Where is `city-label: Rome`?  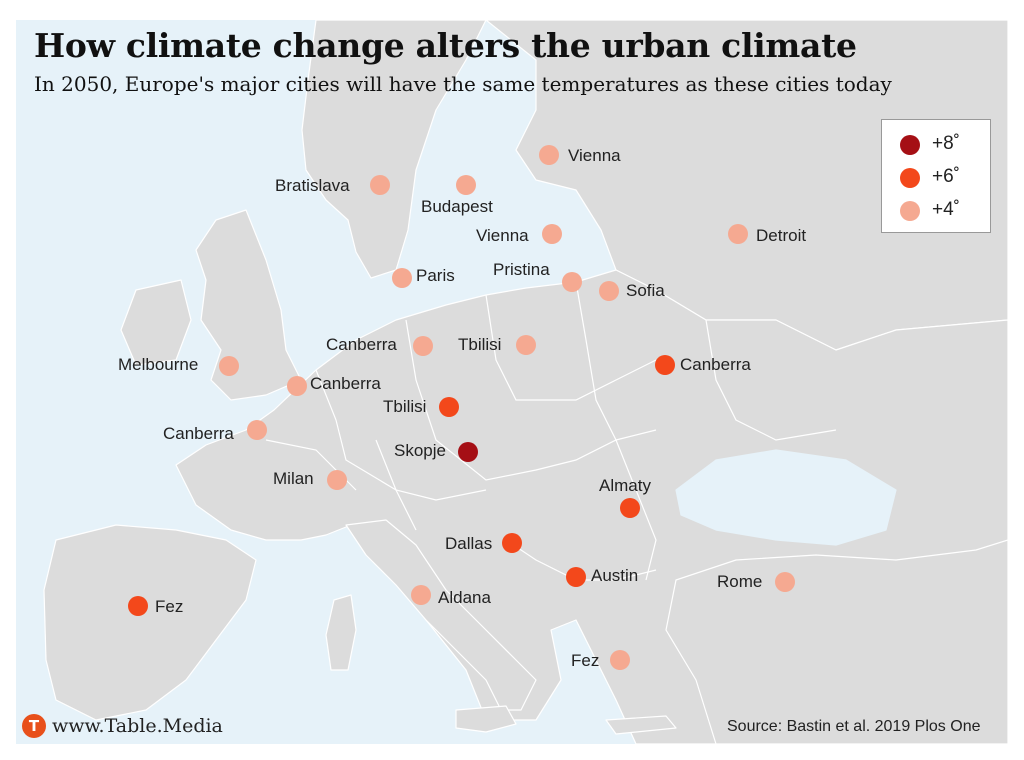
city-label: Rome is located at coordinates (740, 581).